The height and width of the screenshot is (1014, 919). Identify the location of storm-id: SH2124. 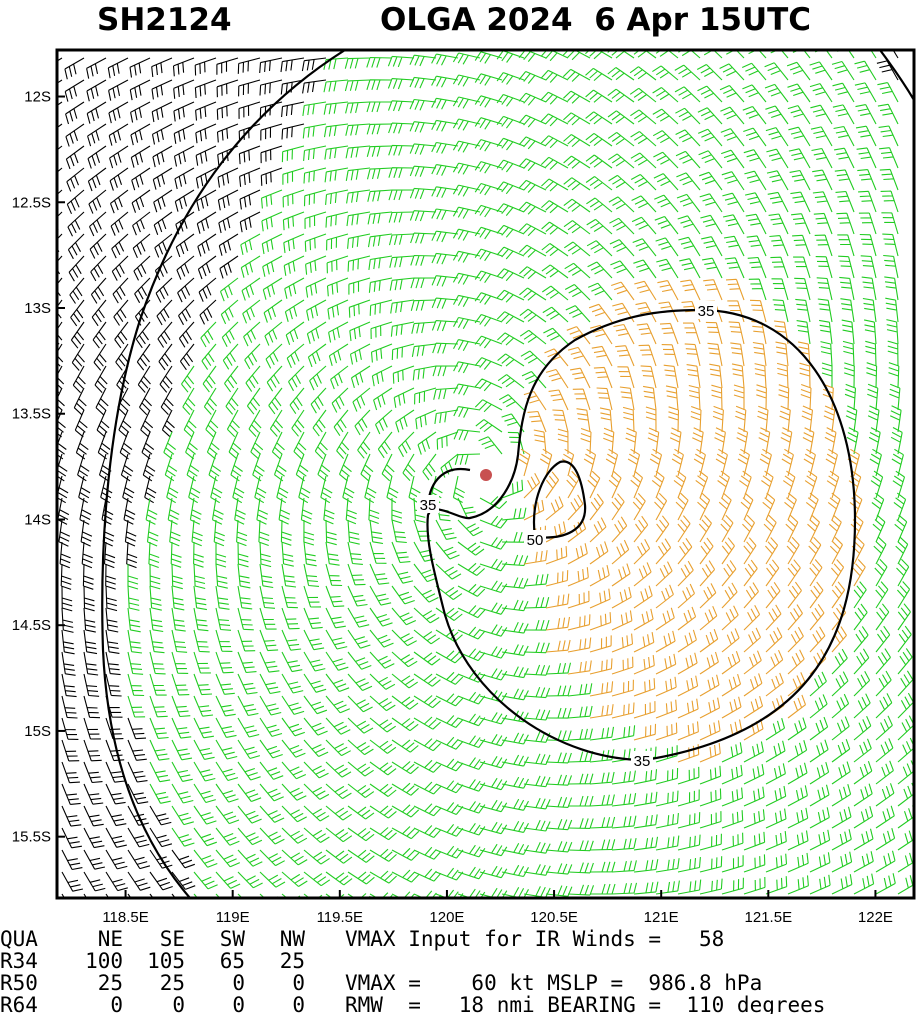
(164, 20).